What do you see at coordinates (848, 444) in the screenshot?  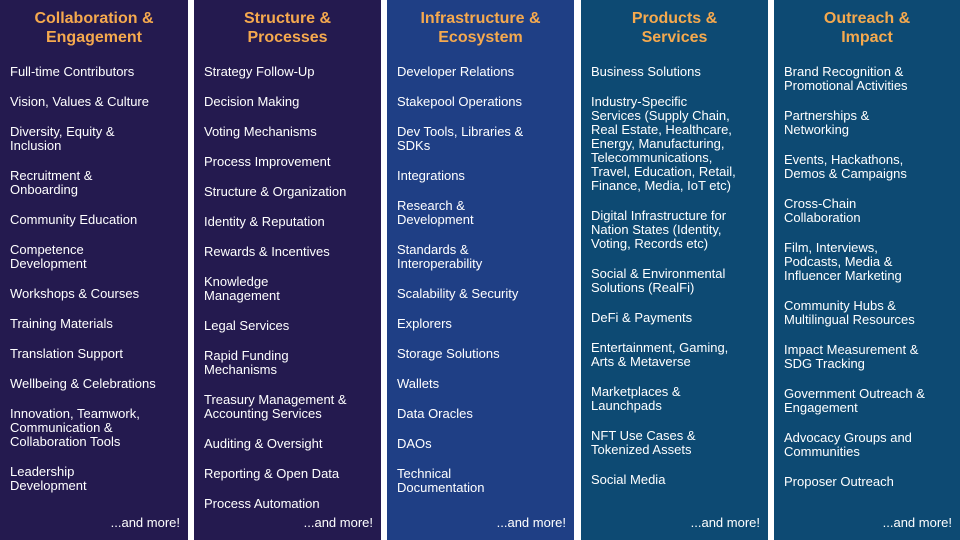 I see `list-item: Advocacy Groups and Communities` at bounding box center [848, 444].